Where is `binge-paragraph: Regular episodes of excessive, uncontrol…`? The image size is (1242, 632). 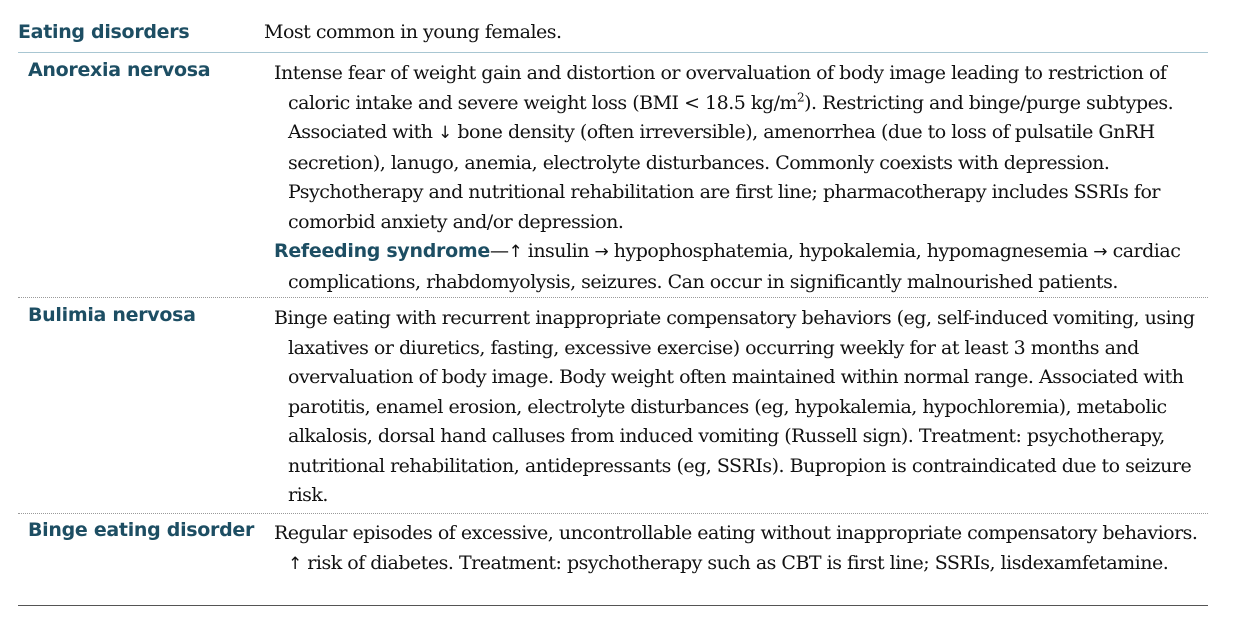 binge-paragraph: Regular episodes of excessive, uncontrol… is located at coordinates (741, 549).